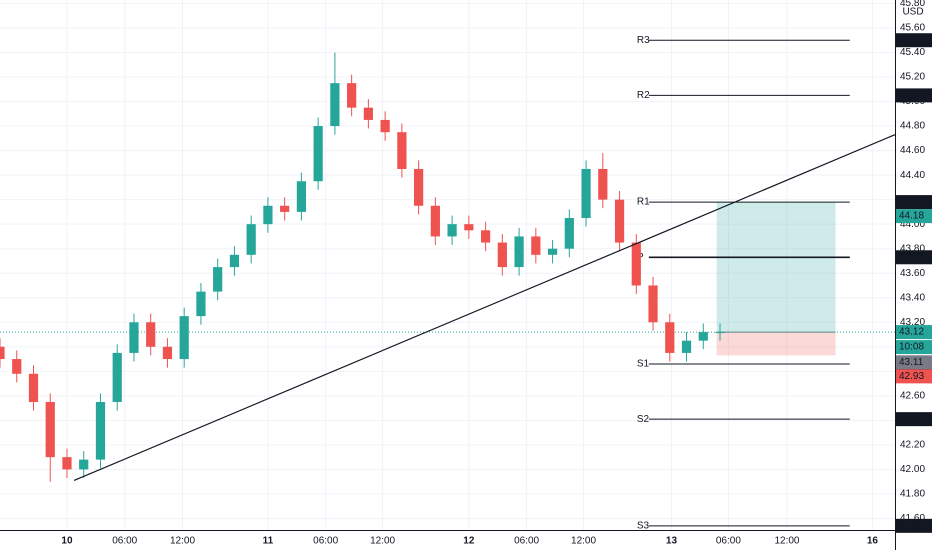  What do you see at coordinates (912, 494) in the screenshot?
I see `y-tick-label: 41.80` at bounding box center [912, 494].